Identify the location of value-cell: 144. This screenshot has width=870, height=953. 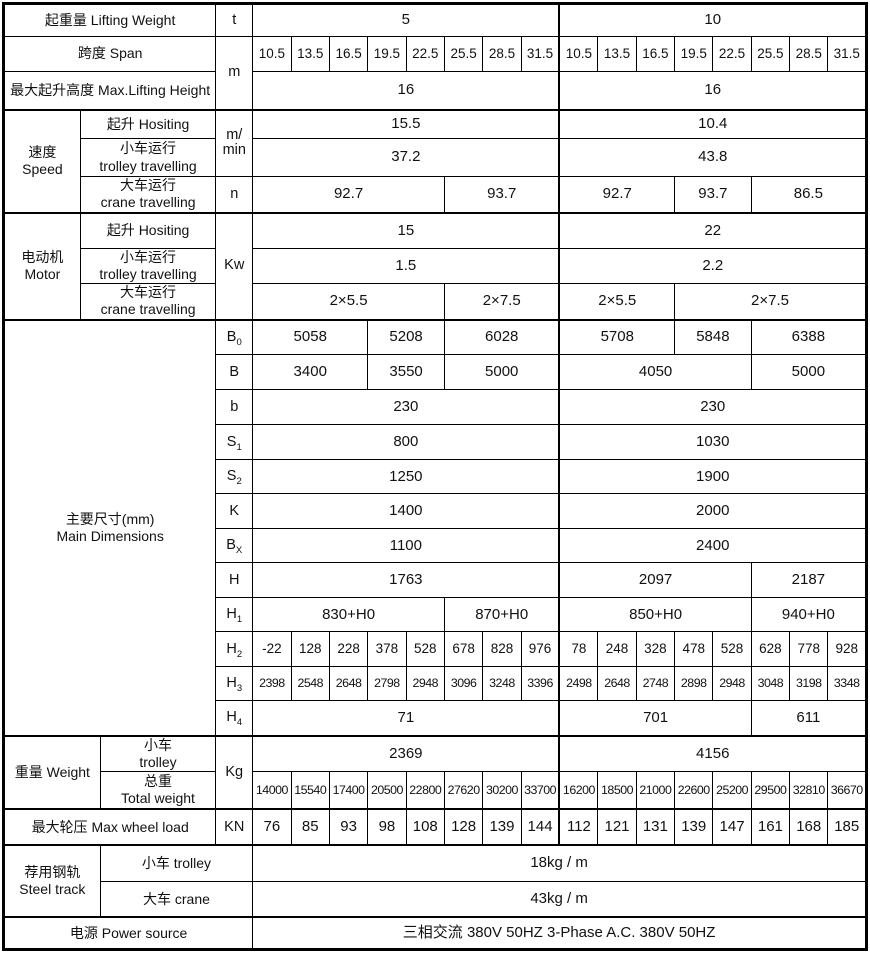
(540, 827).